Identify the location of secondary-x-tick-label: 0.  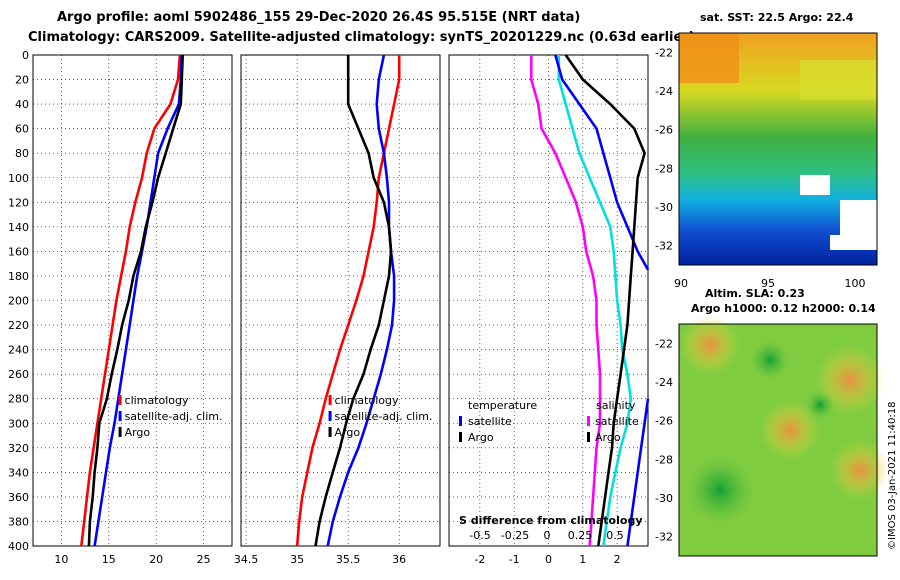
(547, 535).